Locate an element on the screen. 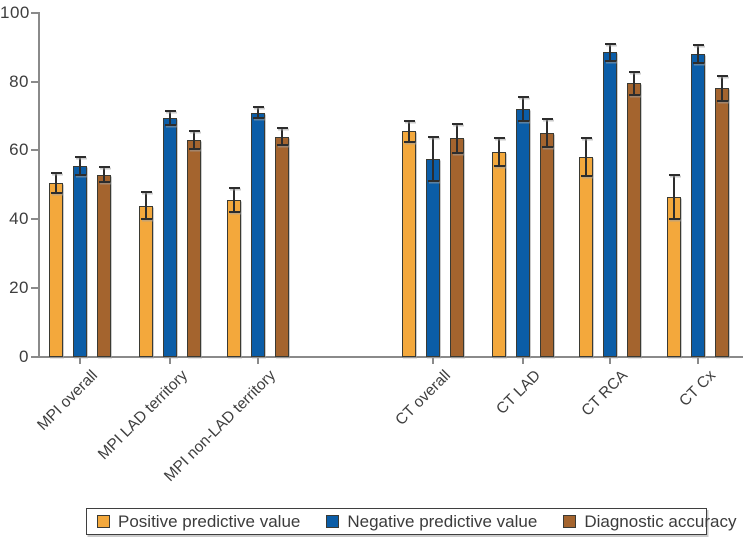 Image resolution: width=743 pixels, height=538 pixels. legend-item: Diagnostic accuracy is located at coordinates (649, 522).